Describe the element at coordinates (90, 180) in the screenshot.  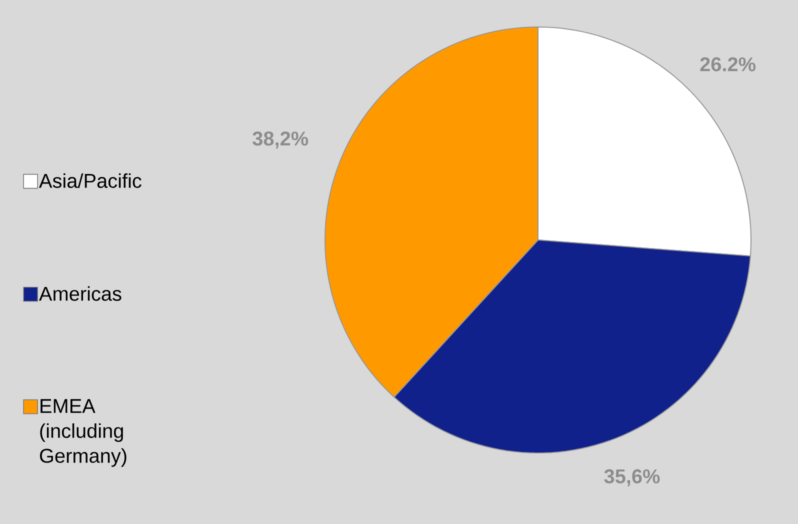
I see `legend-label: Asia/Pacific` at that location.